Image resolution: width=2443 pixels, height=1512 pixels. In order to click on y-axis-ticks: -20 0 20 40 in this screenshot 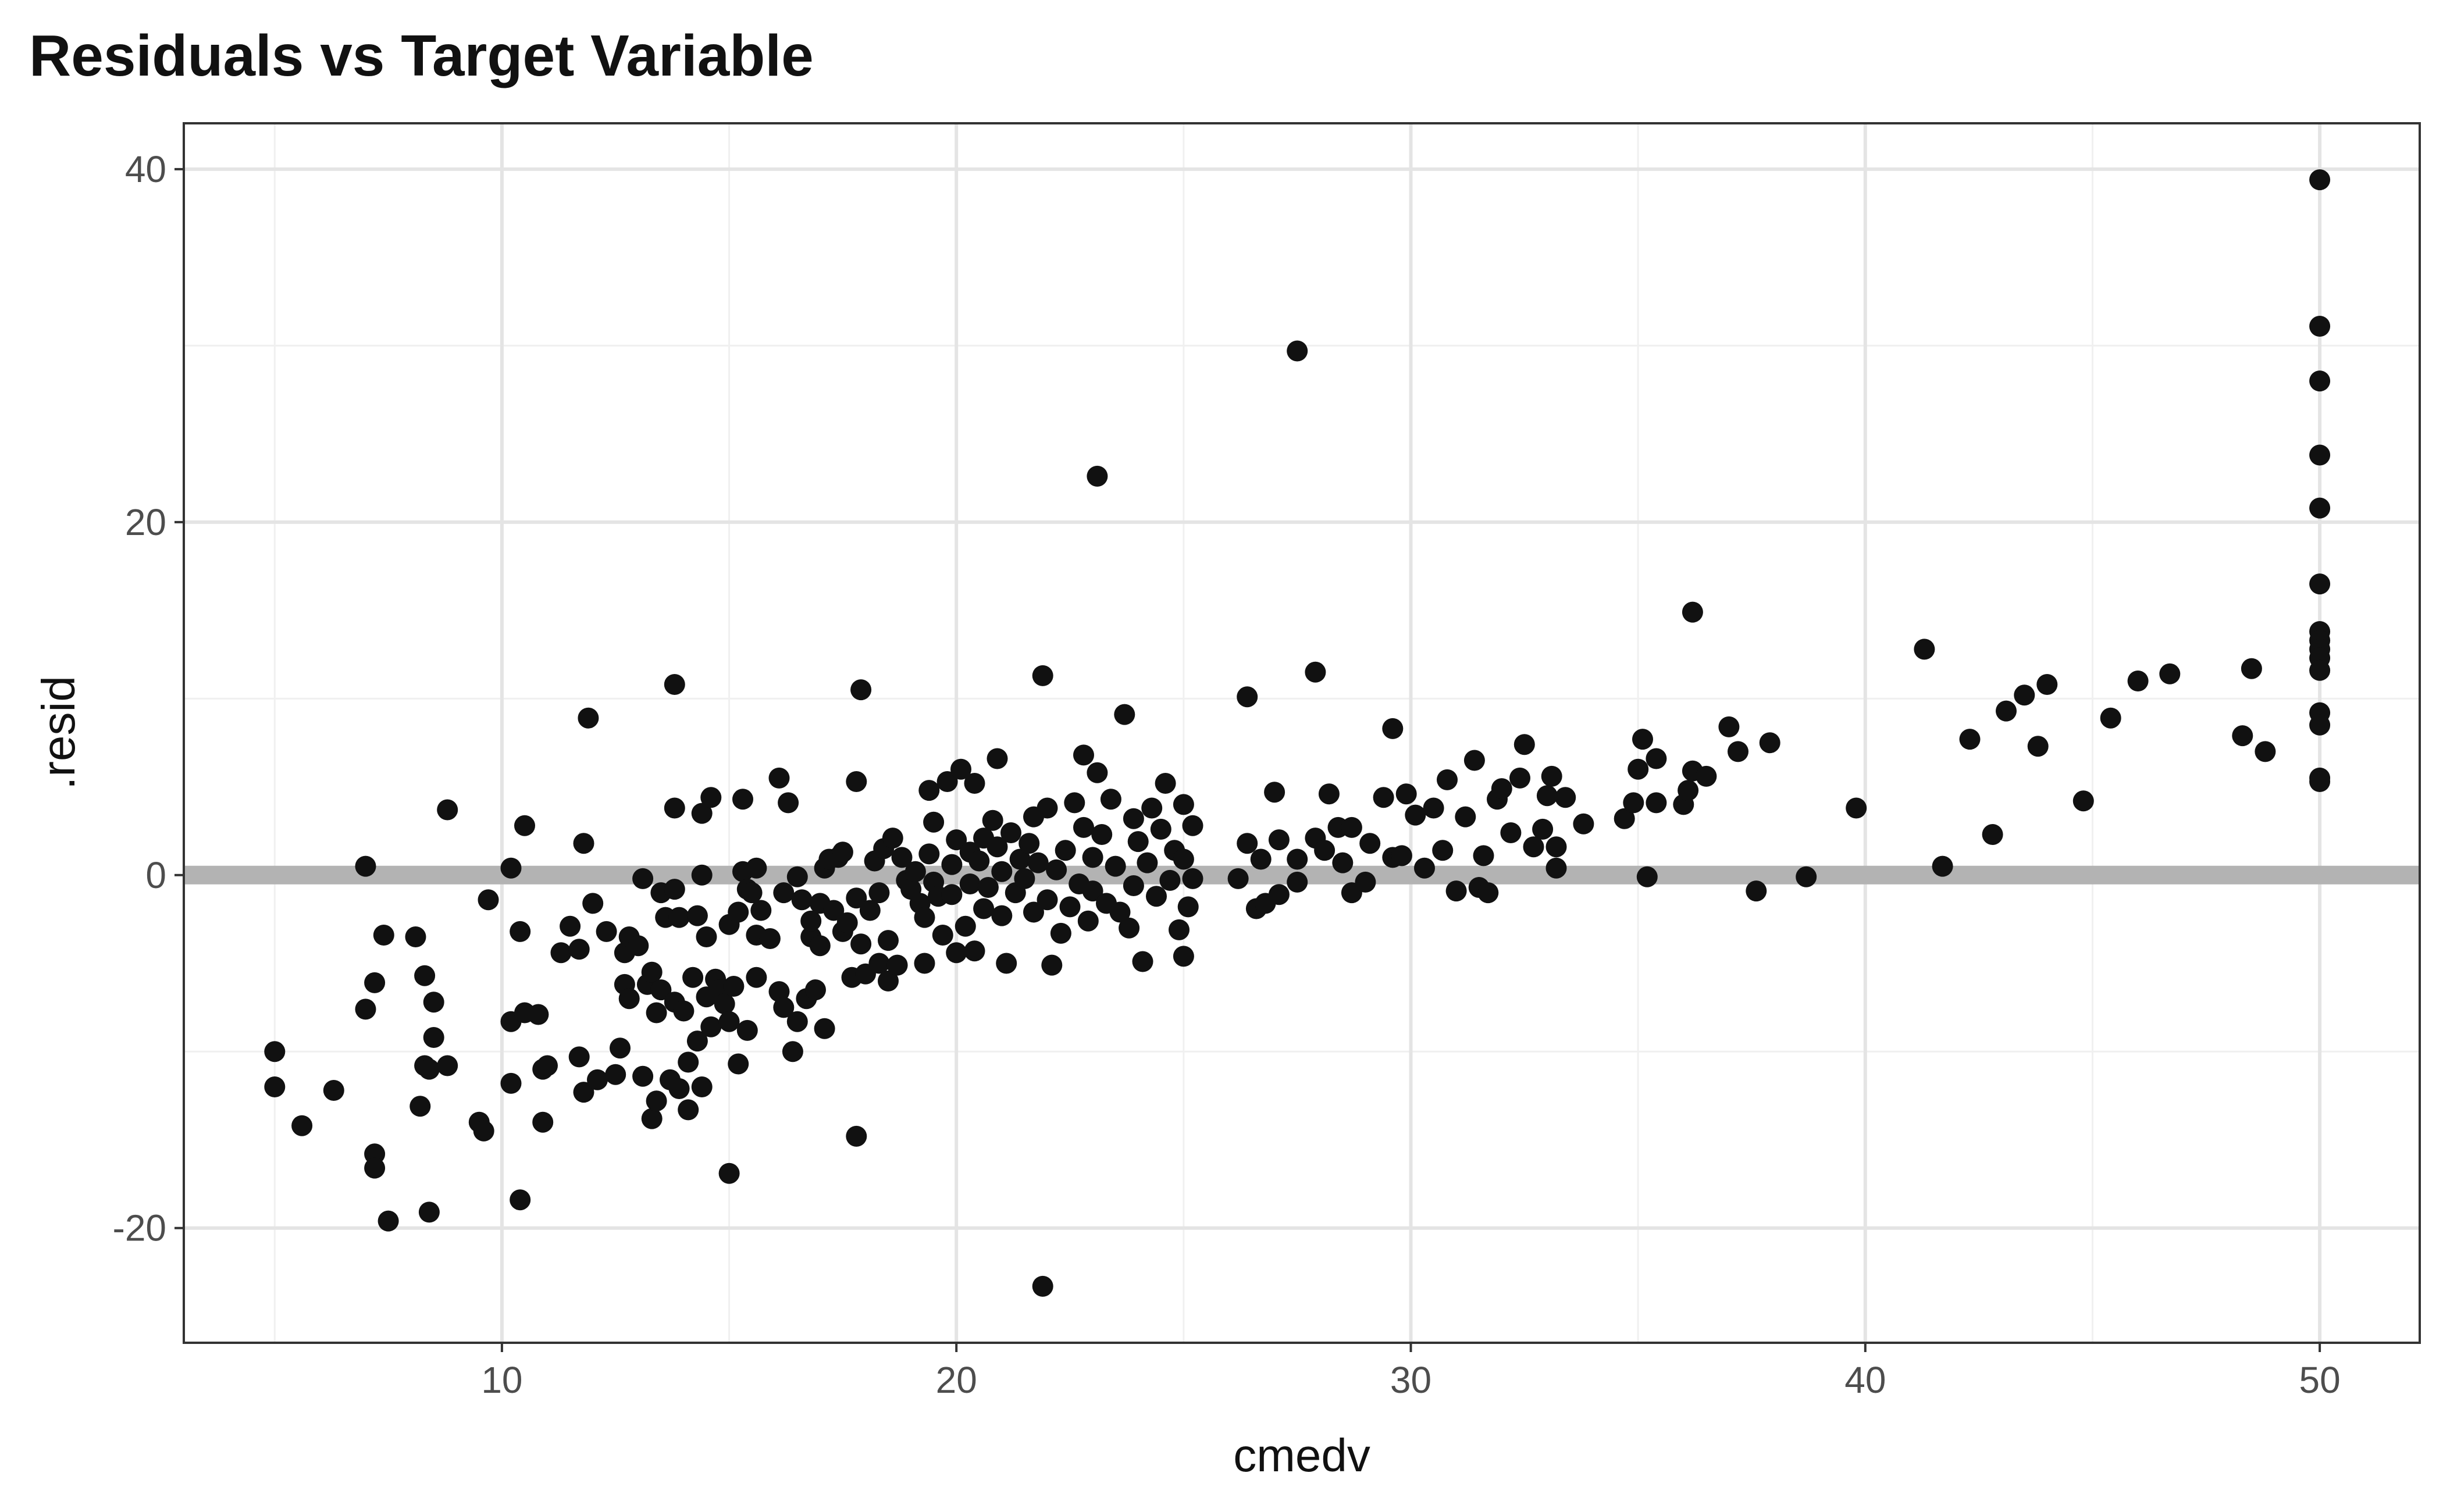, I will do `click(148, 698)`.